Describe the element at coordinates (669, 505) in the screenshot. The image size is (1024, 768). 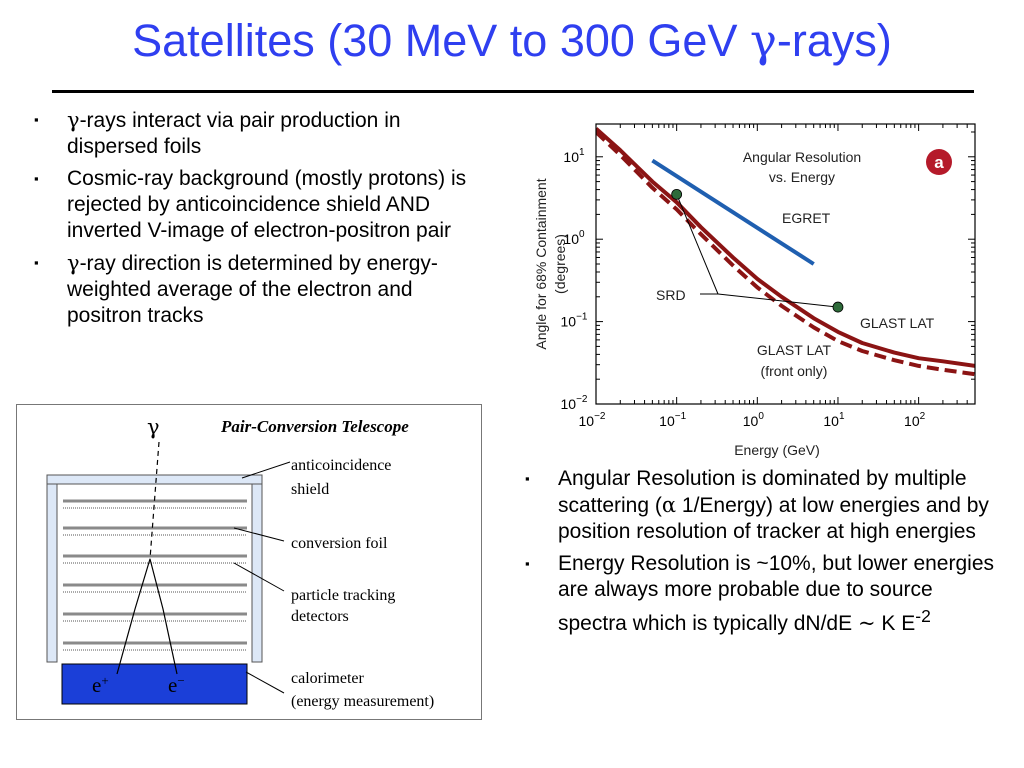
I see `alpha-symbol: α` at that location.